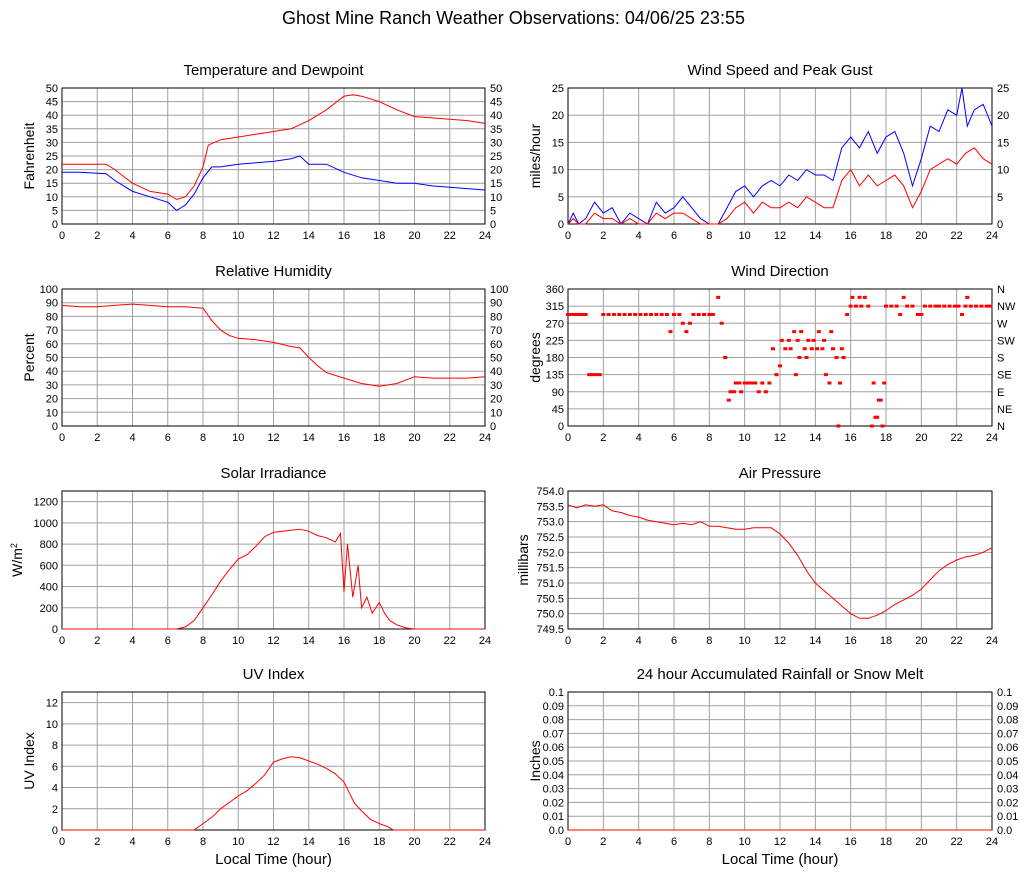  What do you see at coordinates (238, 236) in the screenshot?
I see `x-tick-label: 10` at bounding box center [238, 236].